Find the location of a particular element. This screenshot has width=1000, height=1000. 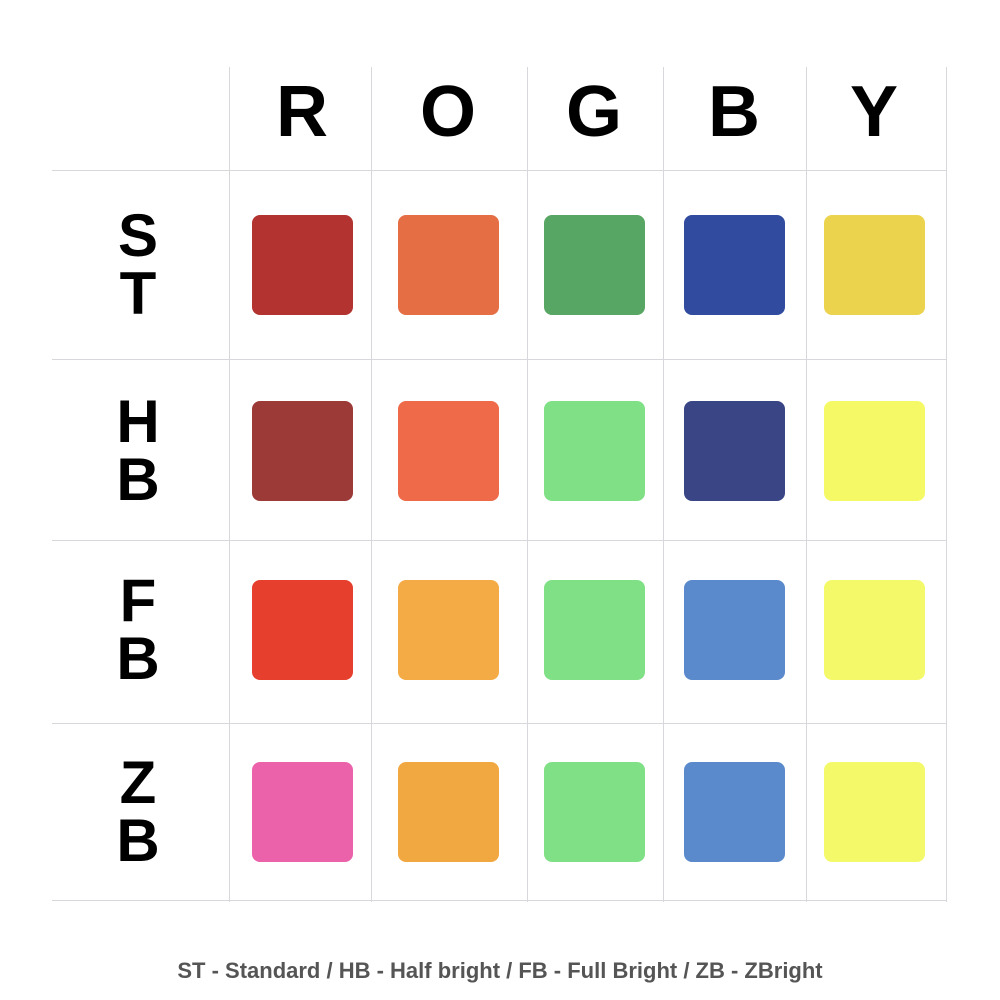

row-header-letter: S is located at coordinates (138, 235).